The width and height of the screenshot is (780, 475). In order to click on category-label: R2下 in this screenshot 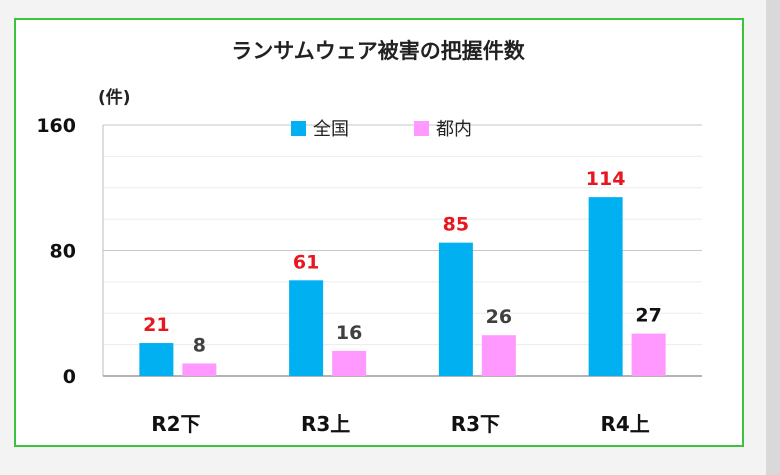, I will do `click(175, 424)`.